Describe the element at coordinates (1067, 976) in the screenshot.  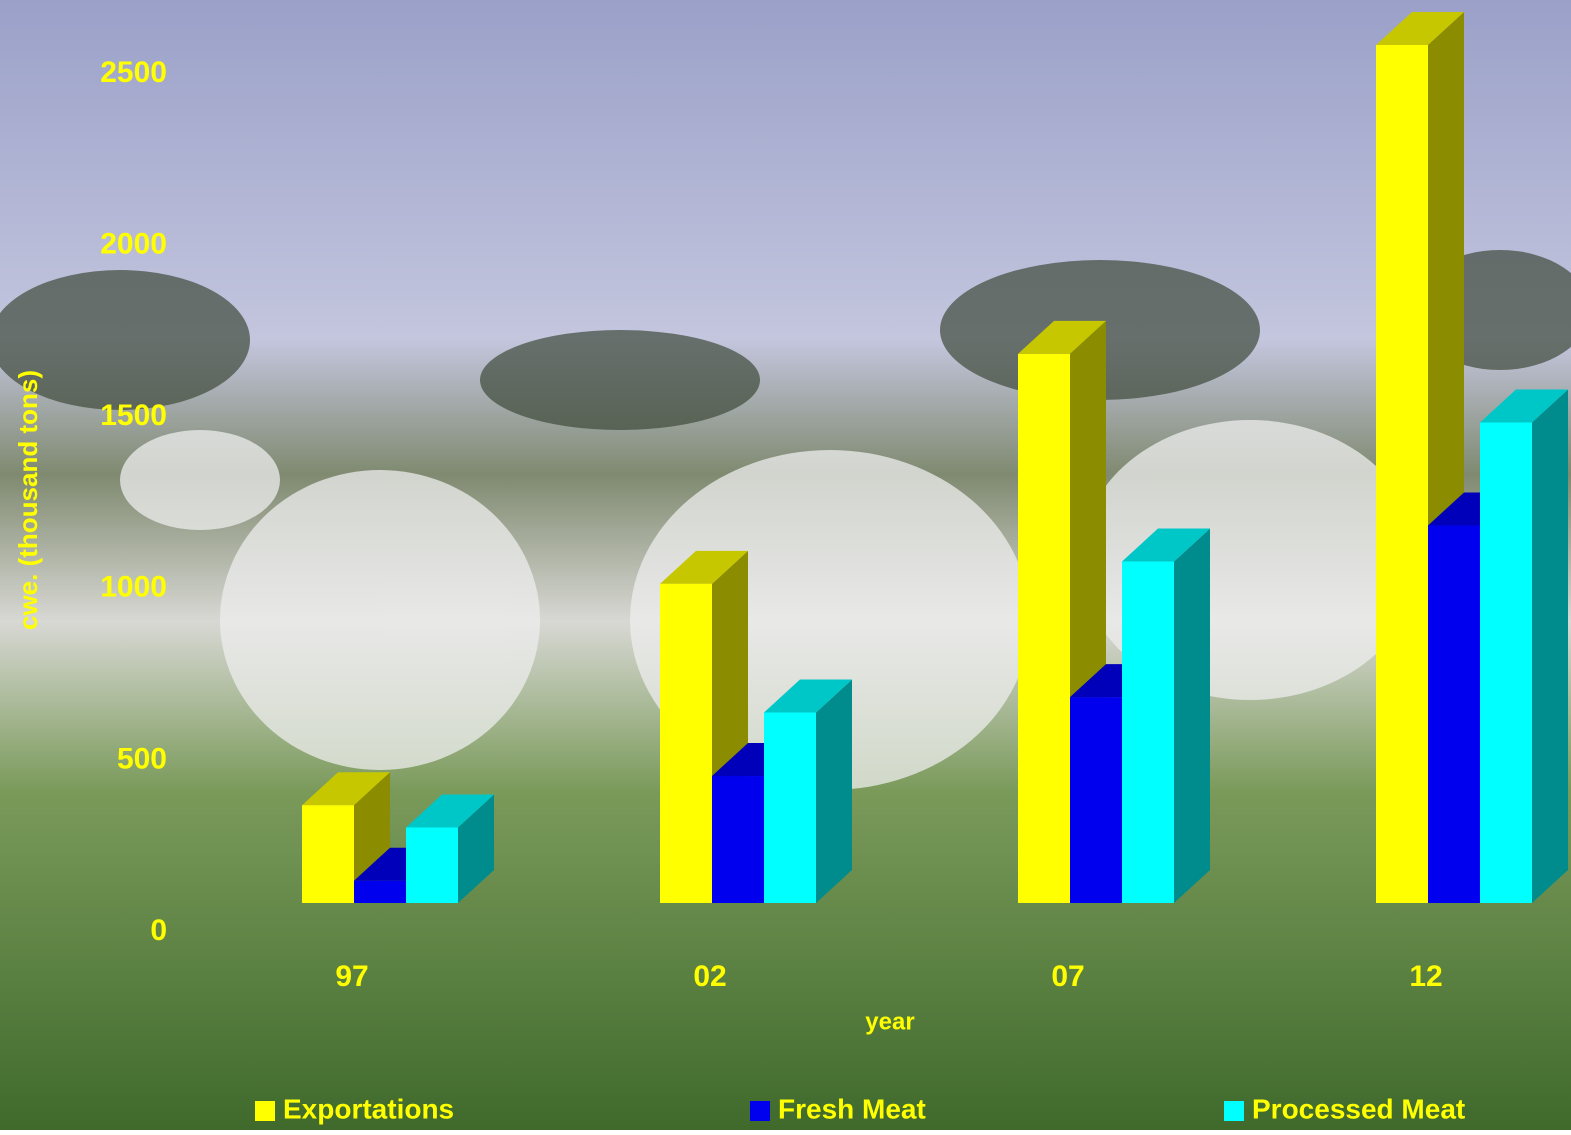
I see `x-tick-label: 07` at that location.